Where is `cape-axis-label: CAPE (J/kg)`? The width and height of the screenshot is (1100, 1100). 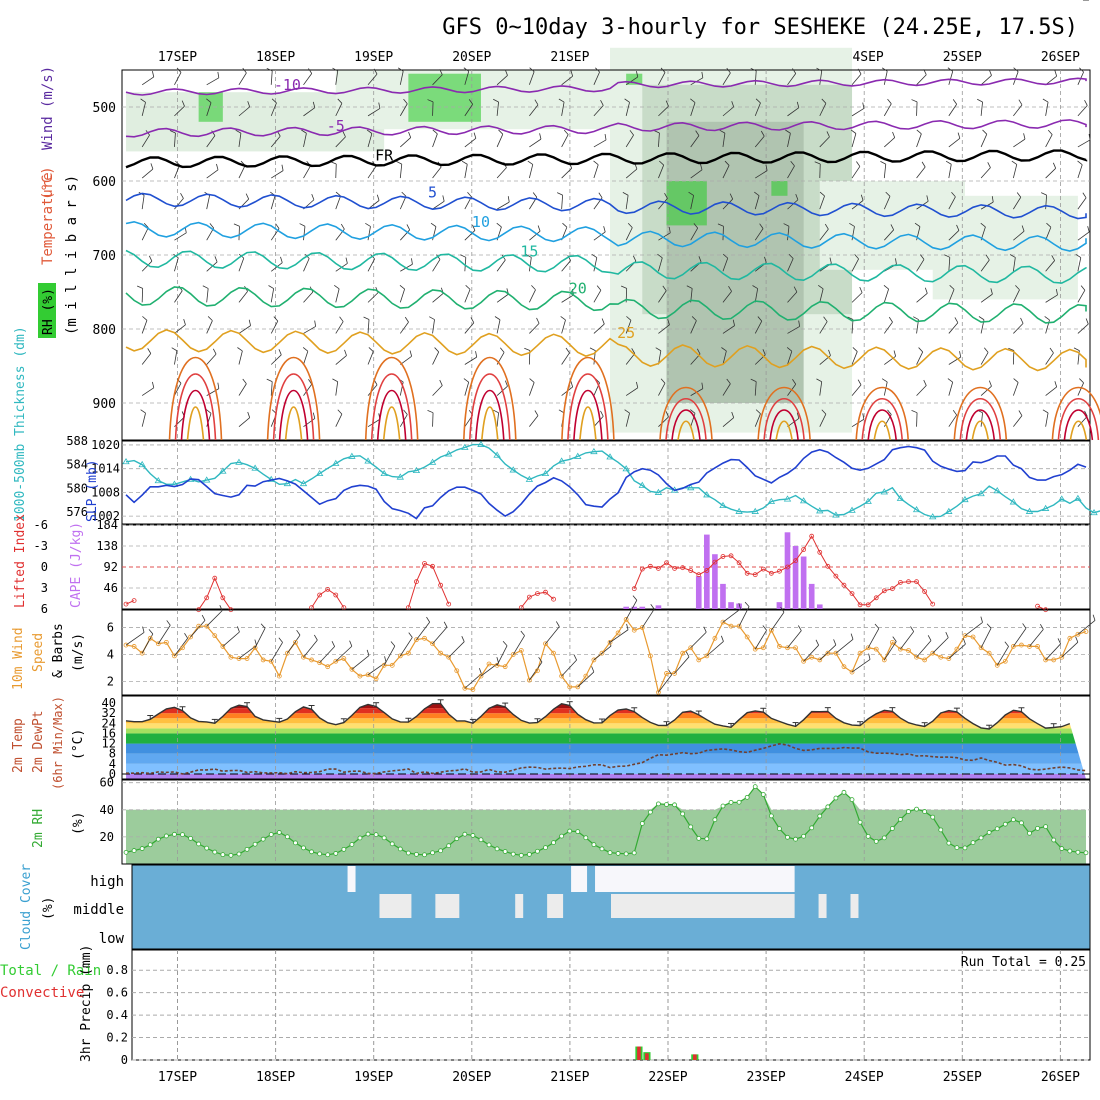
cape-axis-label: CAPE (J/kg) is located at coordinates (76, 565).